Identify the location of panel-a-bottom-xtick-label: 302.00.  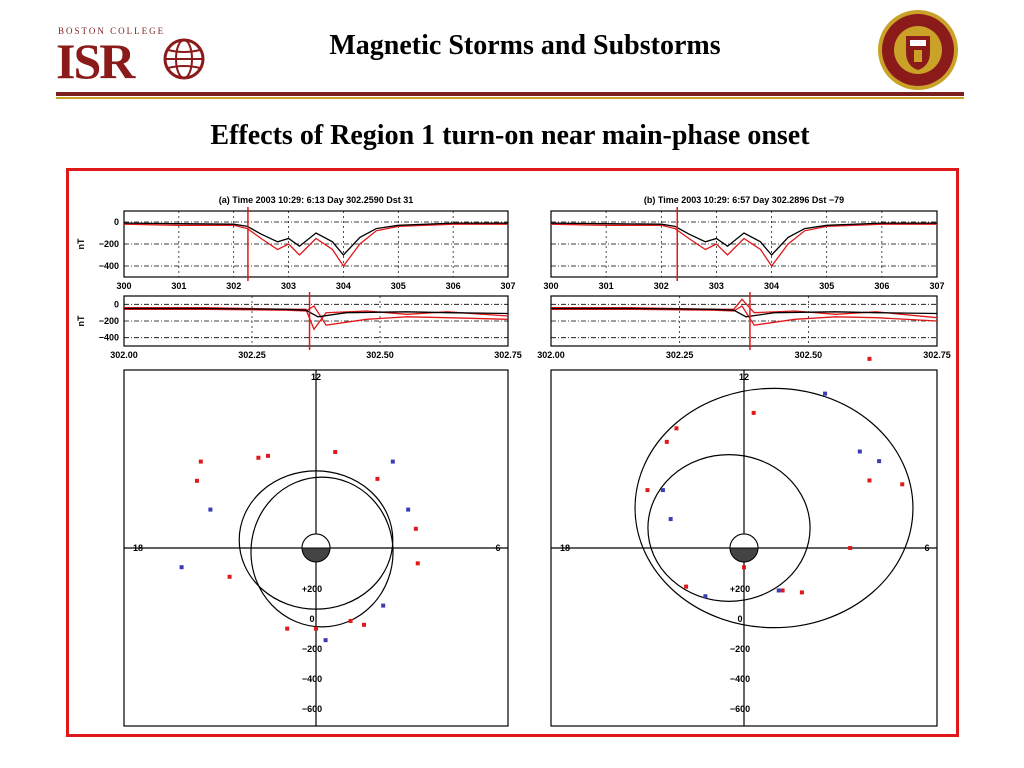
(124, 355).